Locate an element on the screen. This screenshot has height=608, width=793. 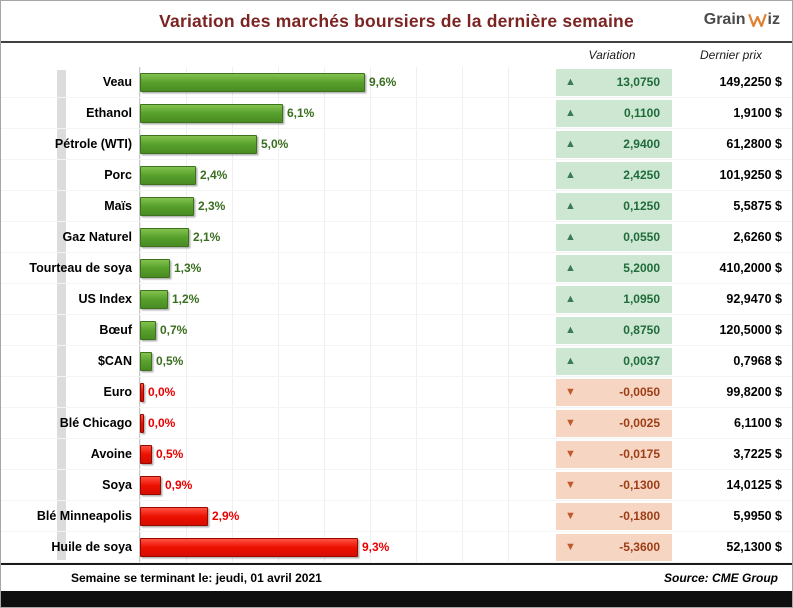
table-row: Avoine 0,5% ▼ -0,0175 3,7225 $ is located at coordinates (396, 454).